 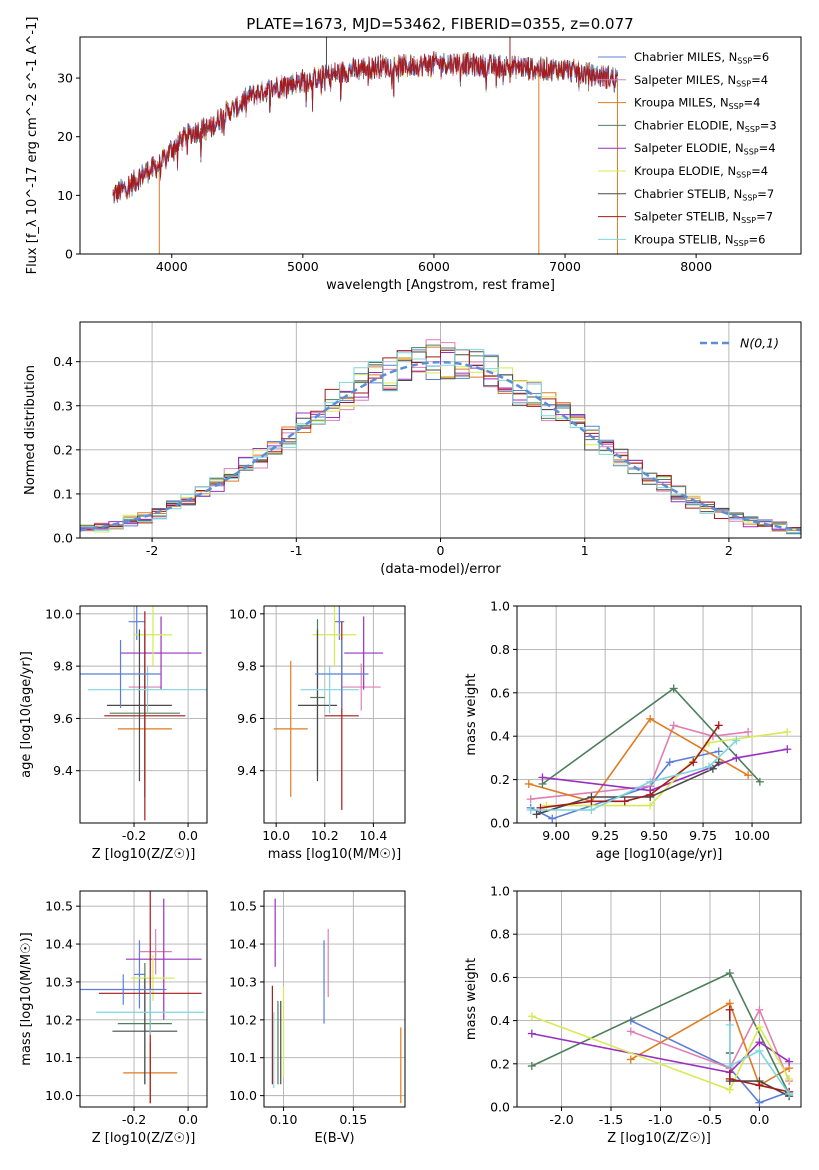 What do you see at coordinates (247, 770) in the screenshot?
I see `y-tick-label: 9.4` at bounding box center [247, 770].